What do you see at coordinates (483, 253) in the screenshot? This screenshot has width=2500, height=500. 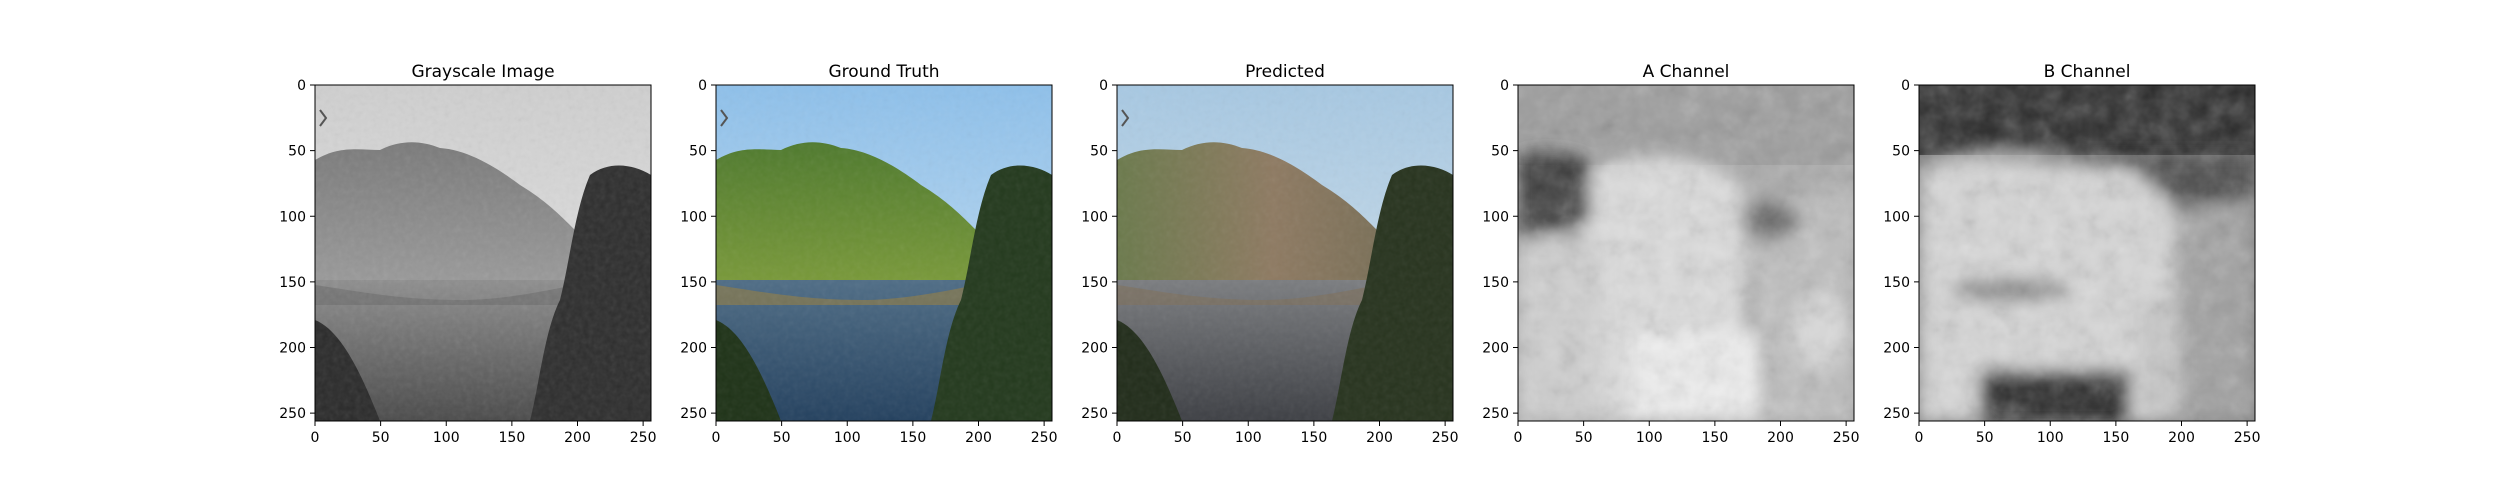 I see `grayscale-image` at bounding box center [483, 253].